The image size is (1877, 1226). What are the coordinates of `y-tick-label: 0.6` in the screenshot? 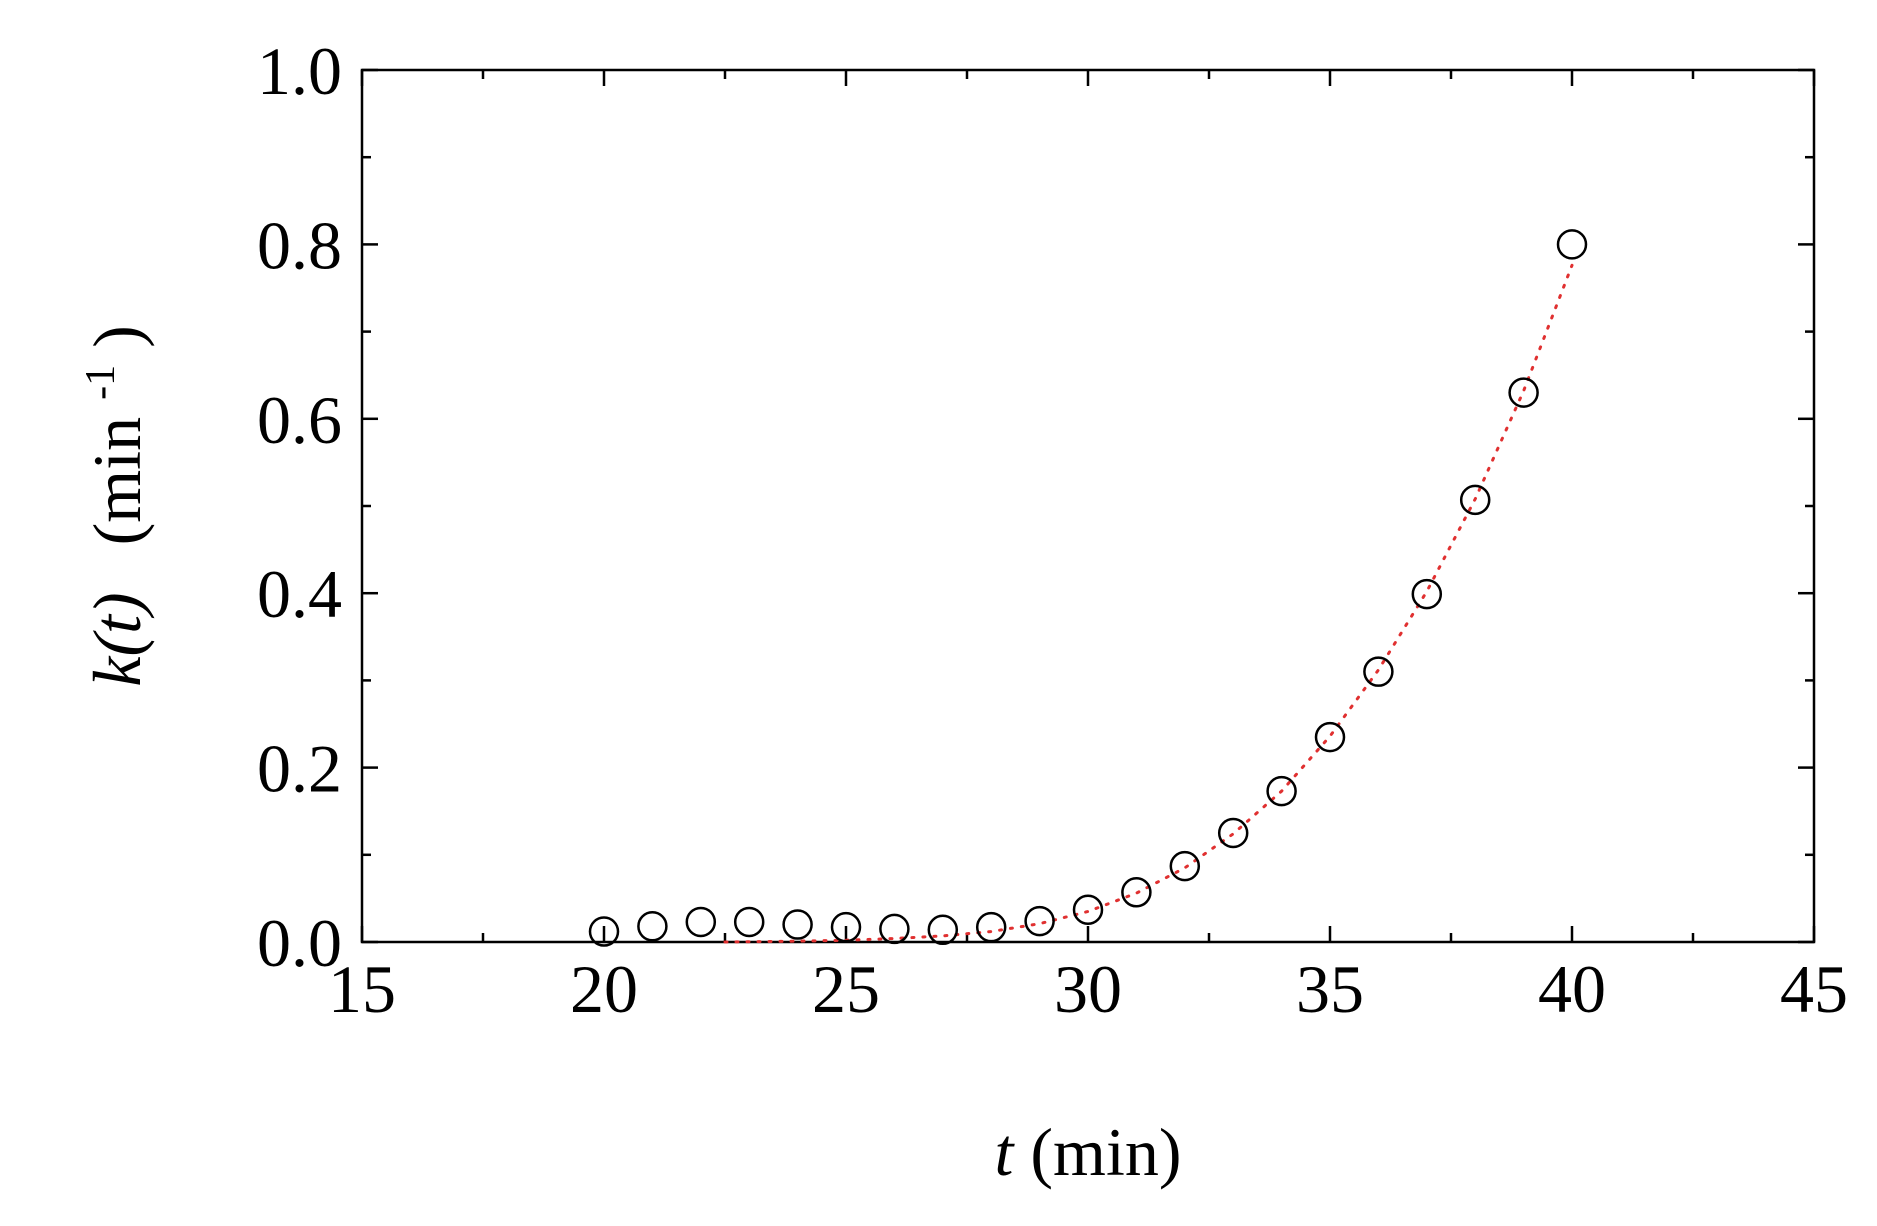 It's located at (299, 420).